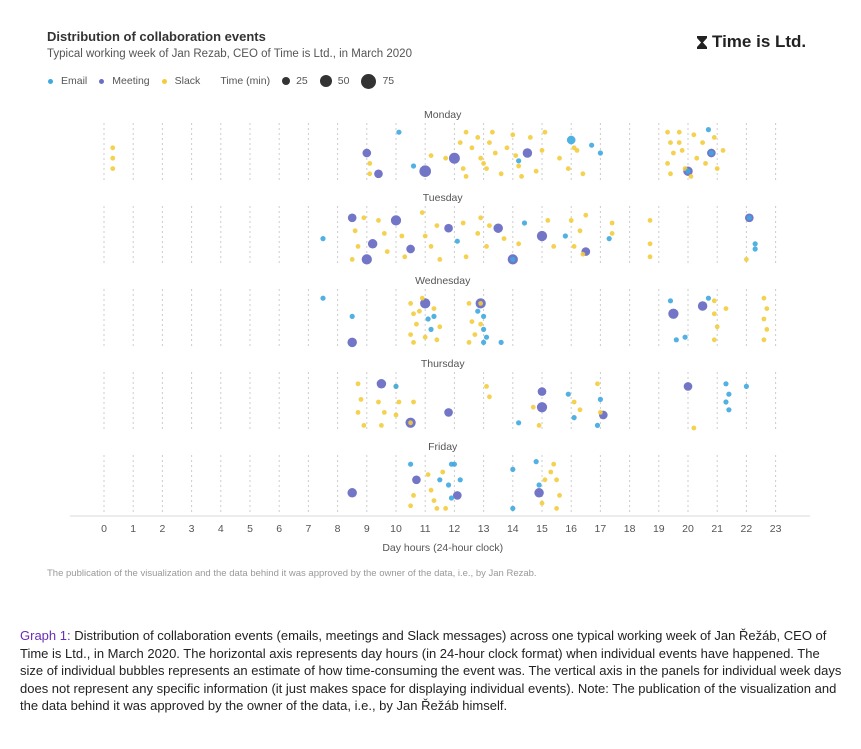  Describe the element at coordinates (50, 81) in the screenshot. I see `legend-email-swatch` at that location.